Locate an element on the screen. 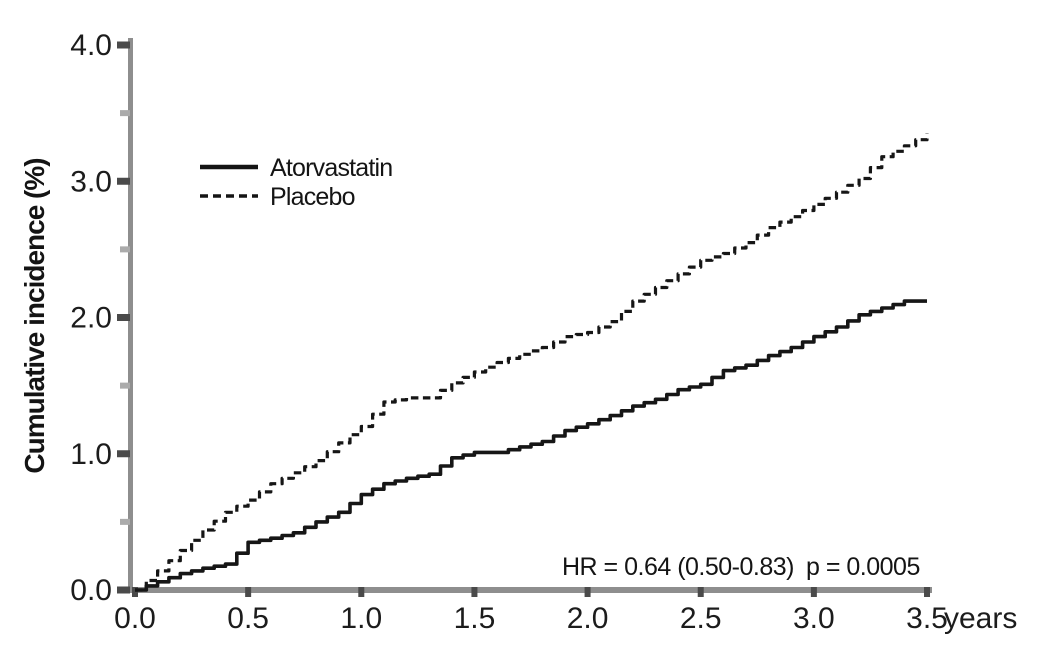 This screenshot has height=650, width=1064. x-tick-label: 2.0 is located at coordinates (588, 618).